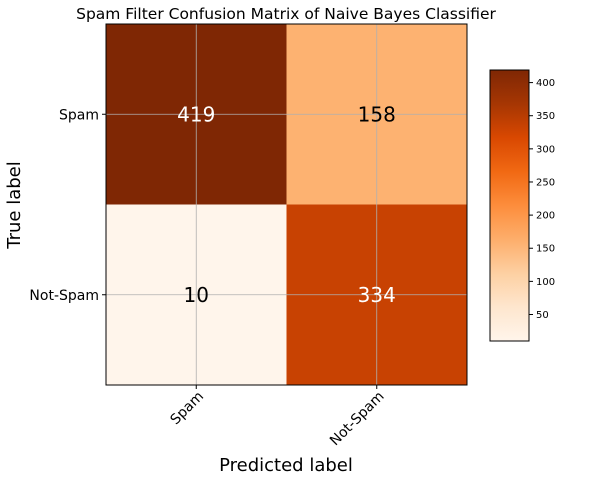 This screenshot has height=481, width=590. Describe the element at coordinates (545, 216) in the screenshot. I see `colorbar-tick-label: 200` at that location.